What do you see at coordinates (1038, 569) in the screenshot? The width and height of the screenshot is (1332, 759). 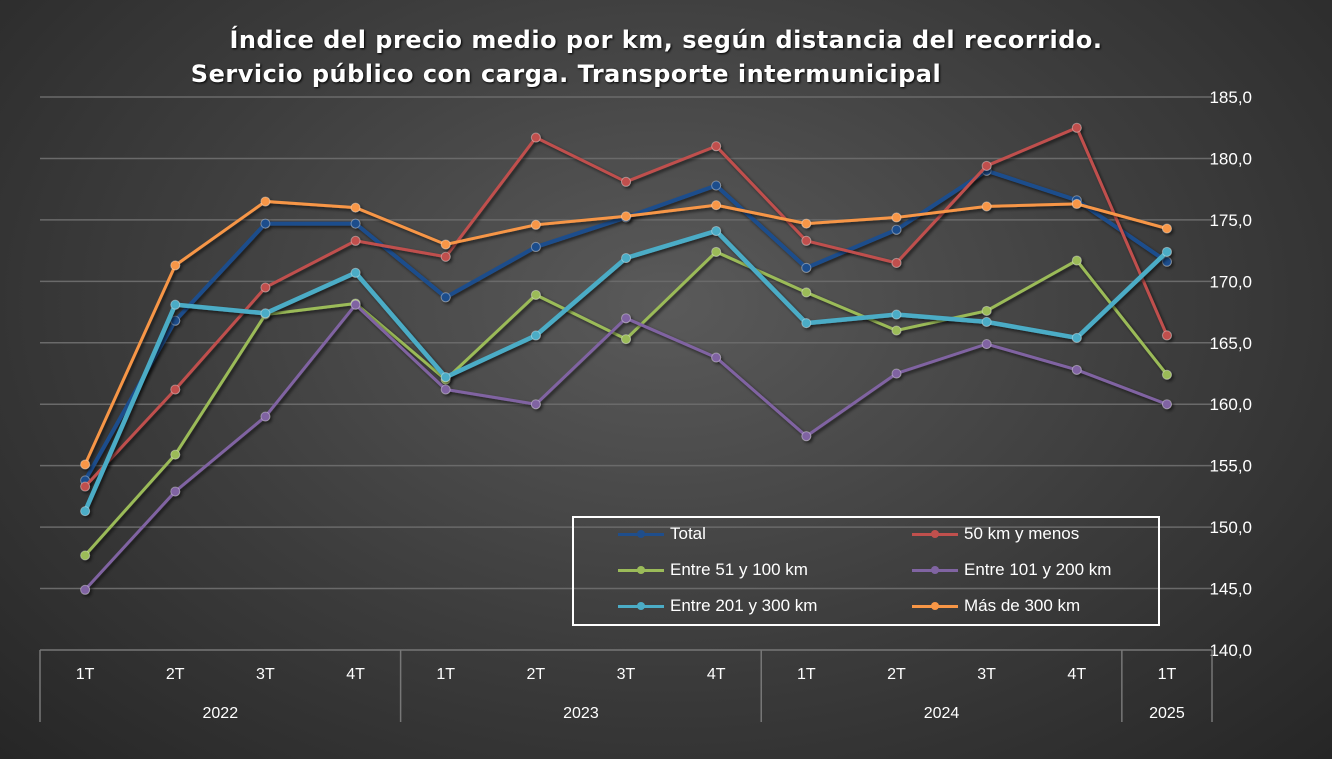 I see `legend-label: Entre 101 y 200 km` at bounding box center [1038, 569].